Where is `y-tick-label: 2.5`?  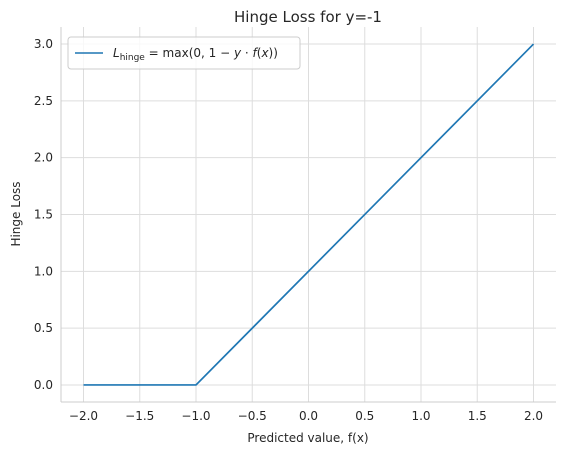
y-tick-label: 2.5 is located at coordinates (43, 101).